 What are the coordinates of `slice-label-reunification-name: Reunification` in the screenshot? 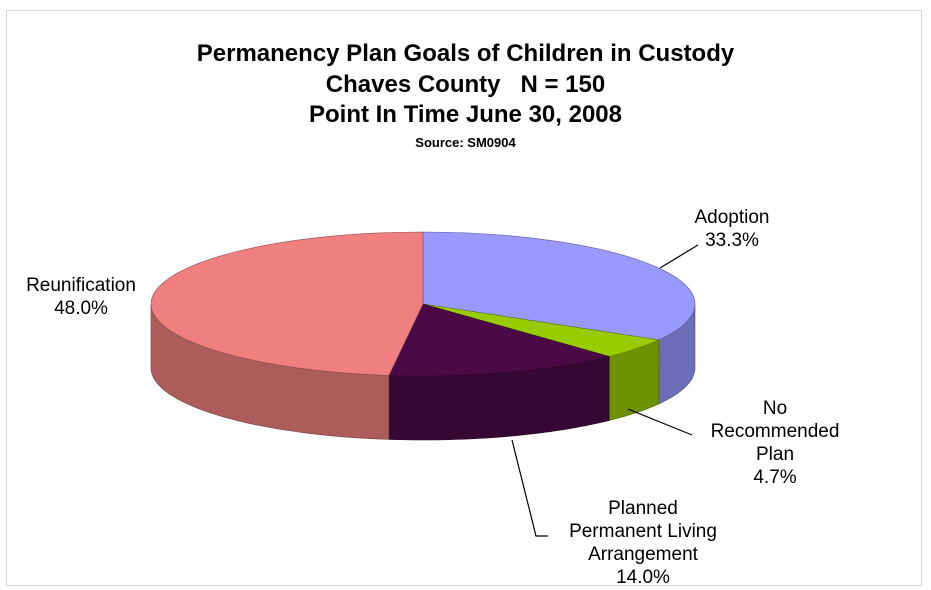 It's located at (81, 285).